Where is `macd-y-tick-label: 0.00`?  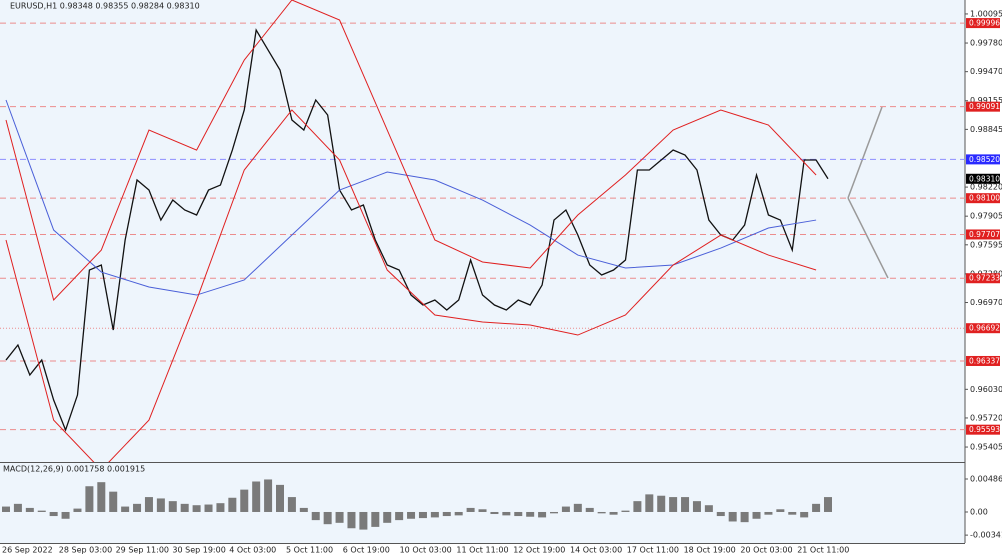 macd-y-tick-label: 0.00 is located at coordinates (979, 511).